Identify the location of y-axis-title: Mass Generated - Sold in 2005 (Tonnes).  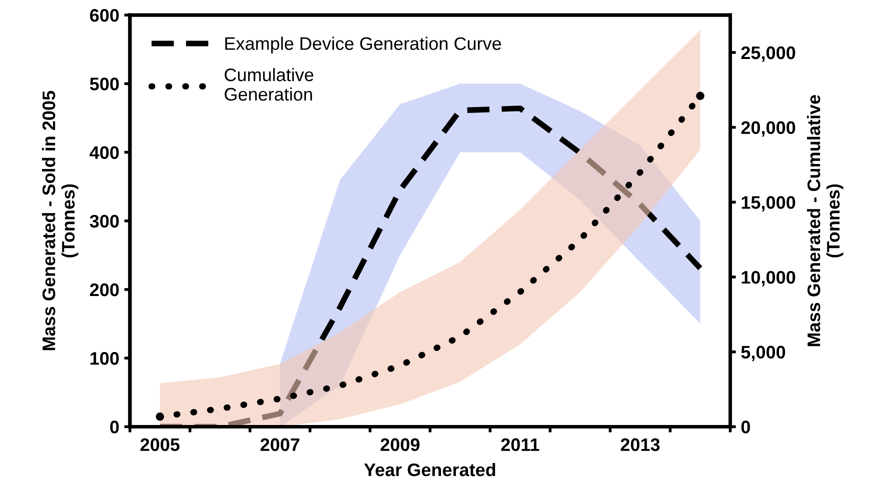
(60, 220).